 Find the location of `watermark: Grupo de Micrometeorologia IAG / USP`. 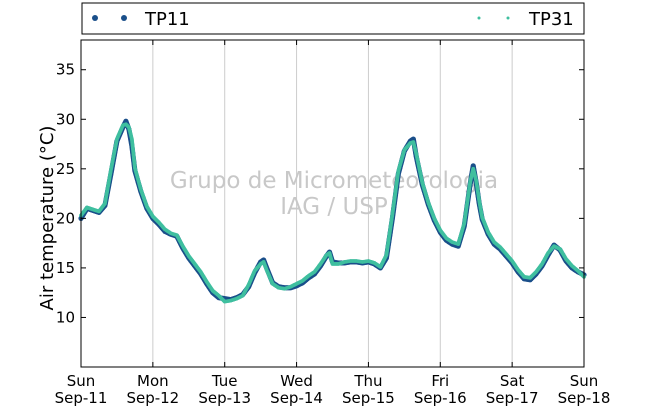

watermark: Grupo de Micrometeorologia IAG / USP is located at coordinates (334, 194).